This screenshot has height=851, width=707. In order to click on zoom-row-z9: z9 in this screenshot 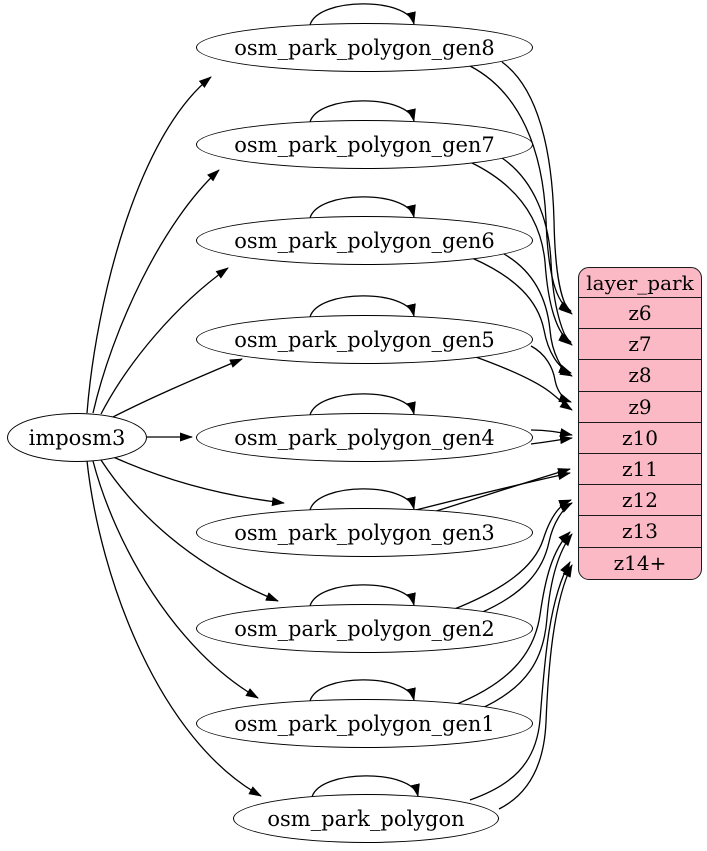, I will do `click(640, 407)`.